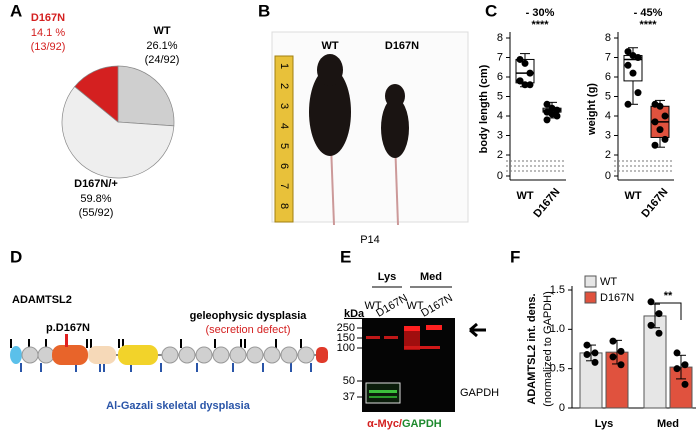 The image size is (700, 434). I want to click on panel-label: F, so click(515, 256).